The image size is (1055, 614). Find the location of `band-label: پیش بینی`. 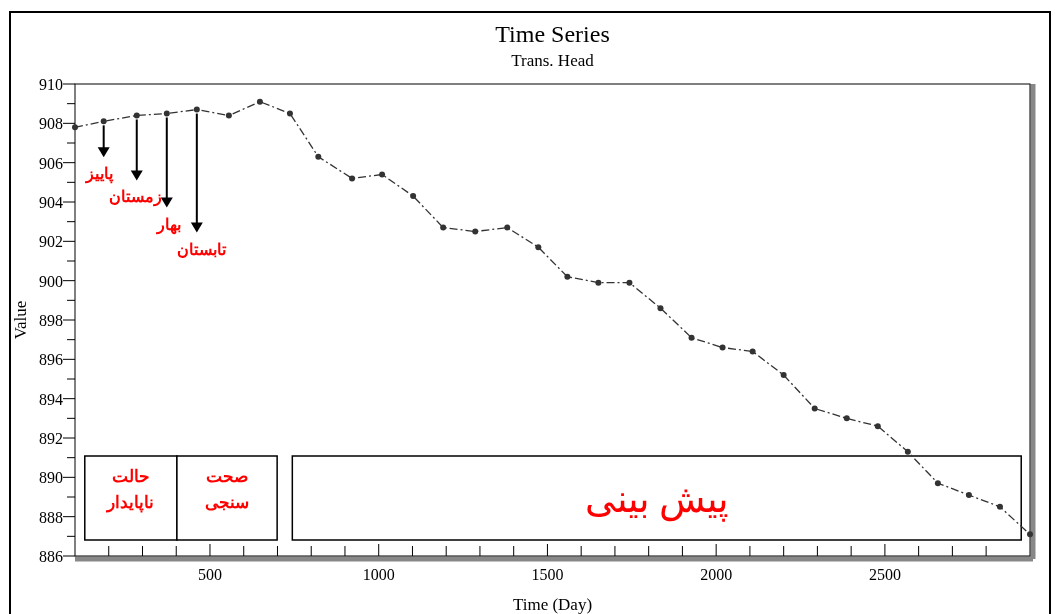

band-label: پیش بینی is located at coordinates (657, 500).